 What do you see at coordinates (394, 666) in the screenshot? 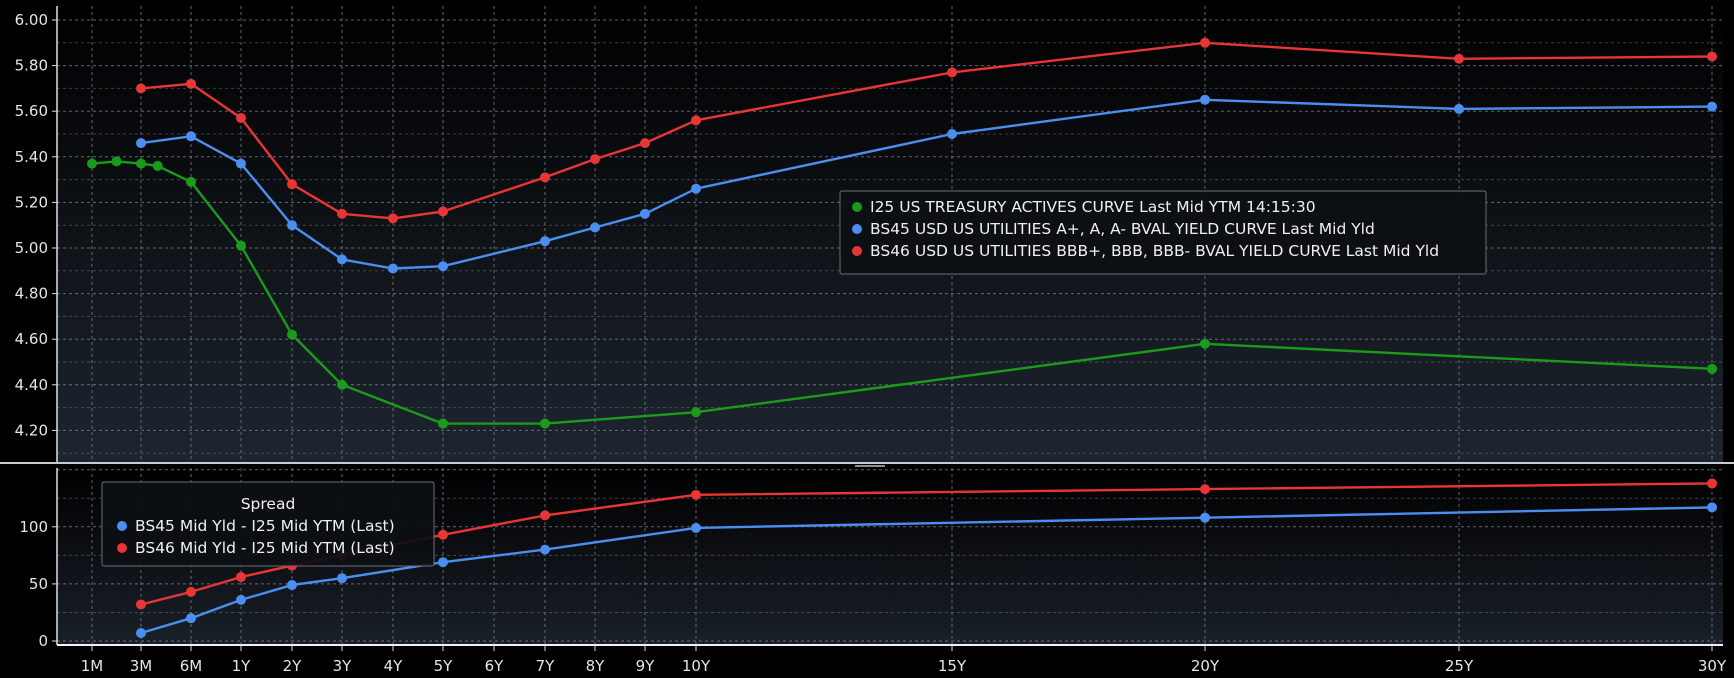
I see `x-tick-label: 4Y` at bounding box center [394, 666].